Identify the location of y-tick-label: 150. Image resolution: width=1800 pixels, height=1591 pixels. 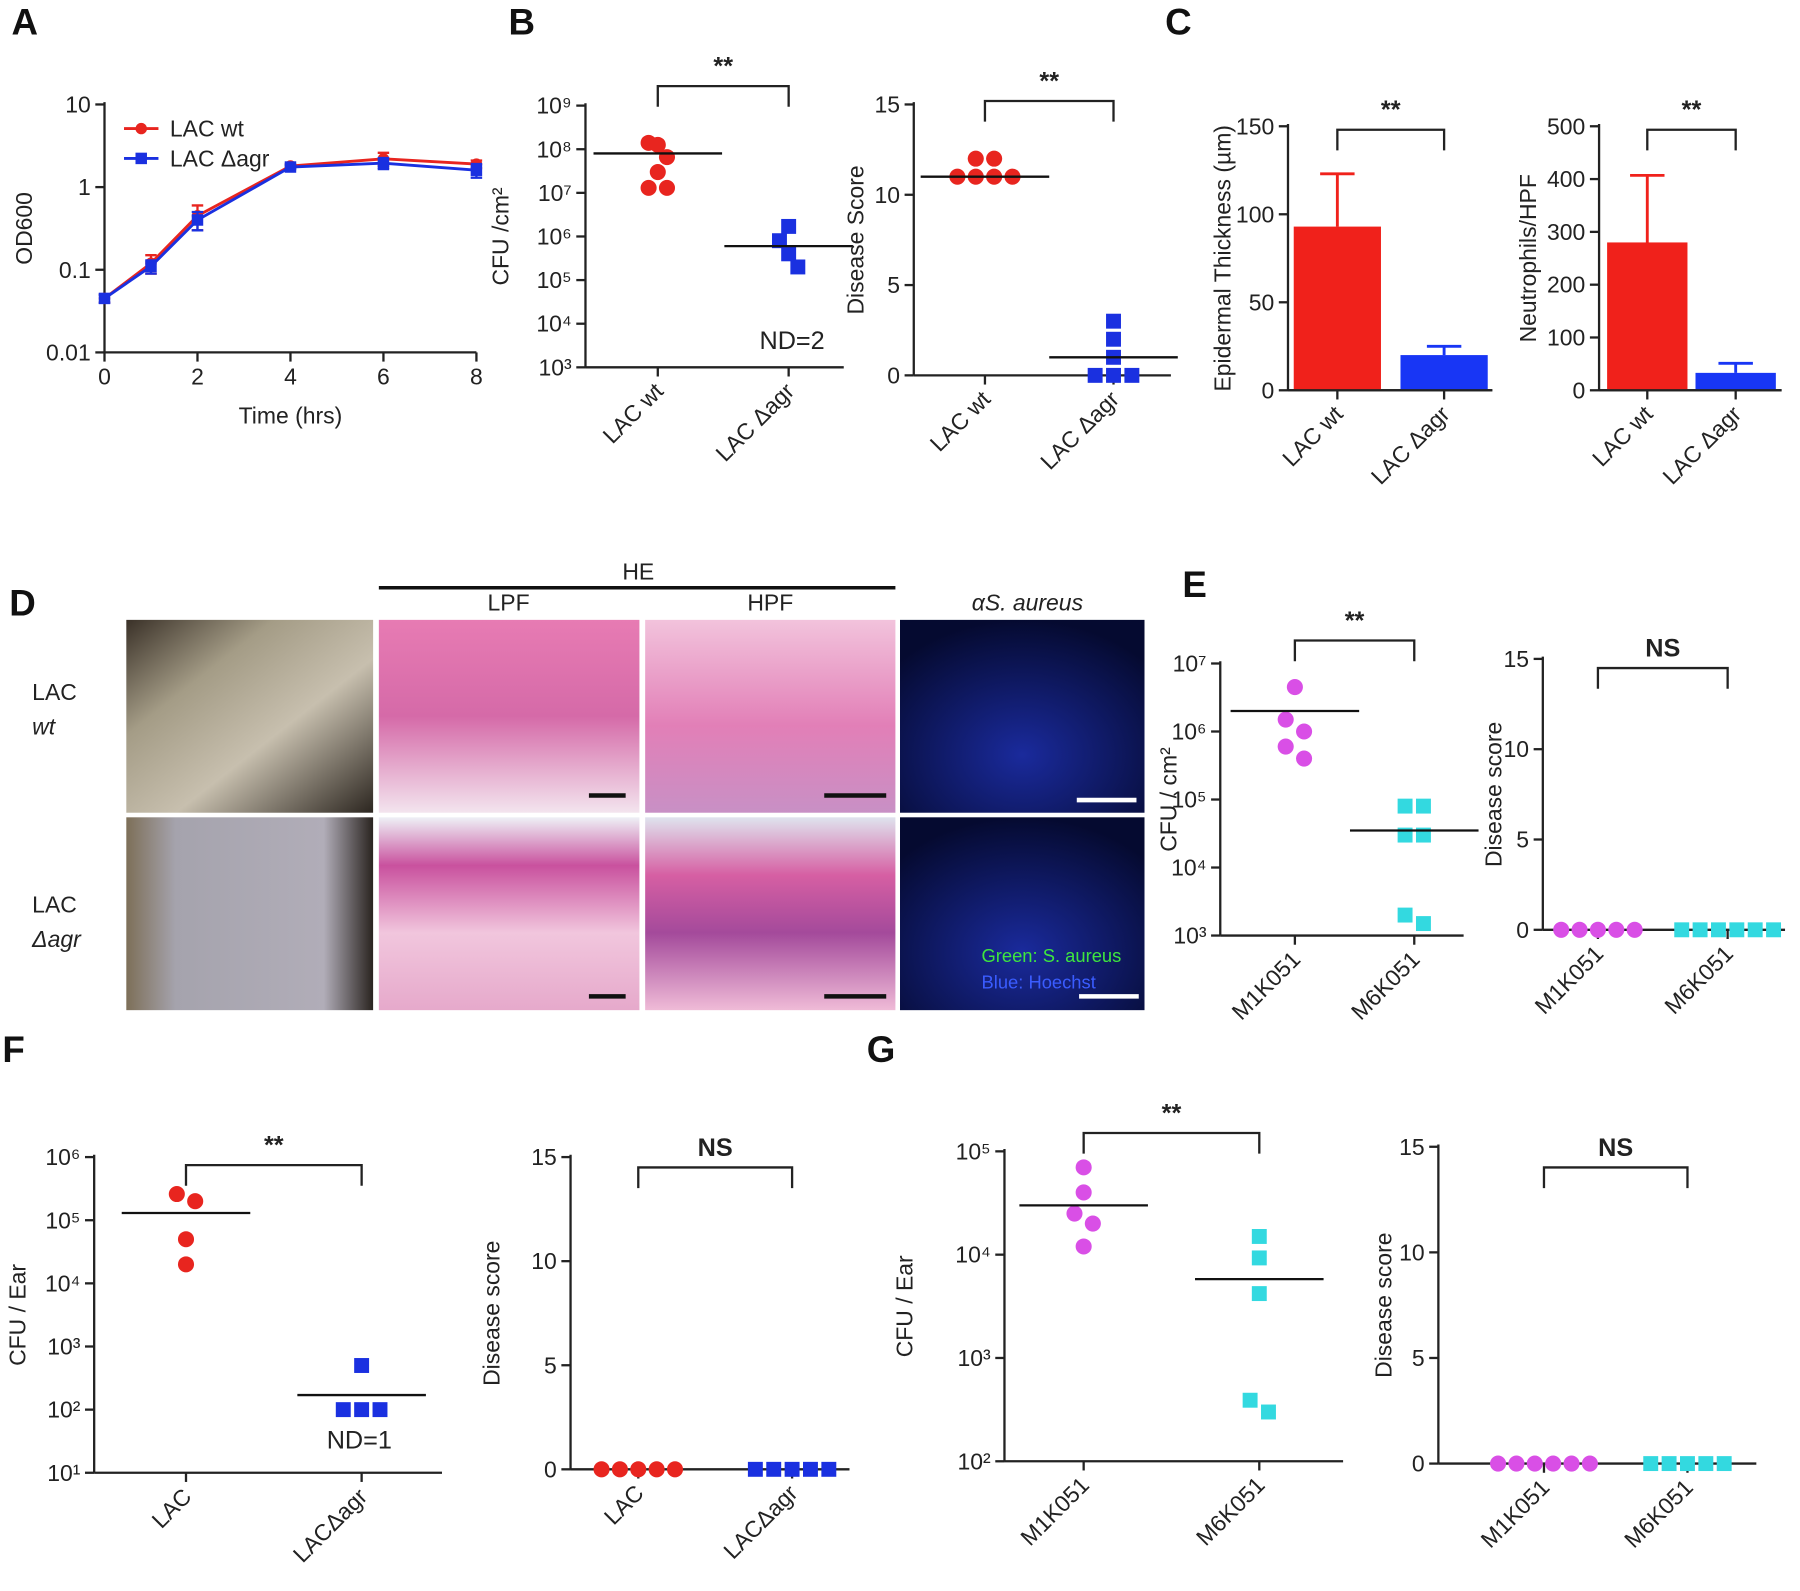
(1255, 126).